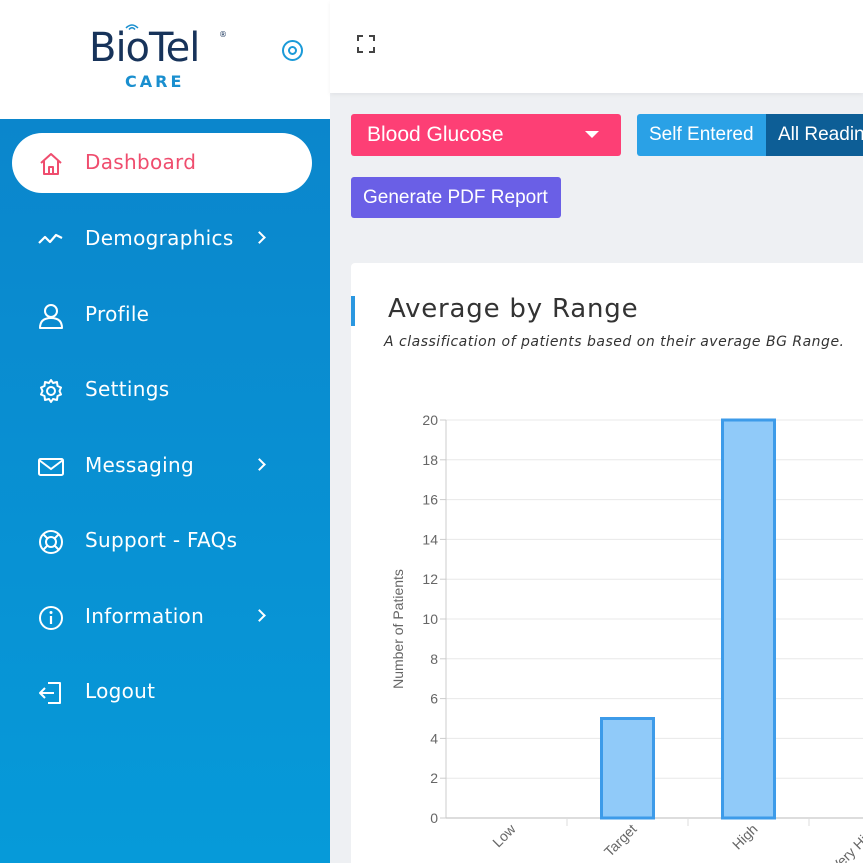 The width and height of the screenshot is (863, 863). Describe the element at coordinates (51, 542) in the screenshot. I see `lifebuoy-icon` at that location.